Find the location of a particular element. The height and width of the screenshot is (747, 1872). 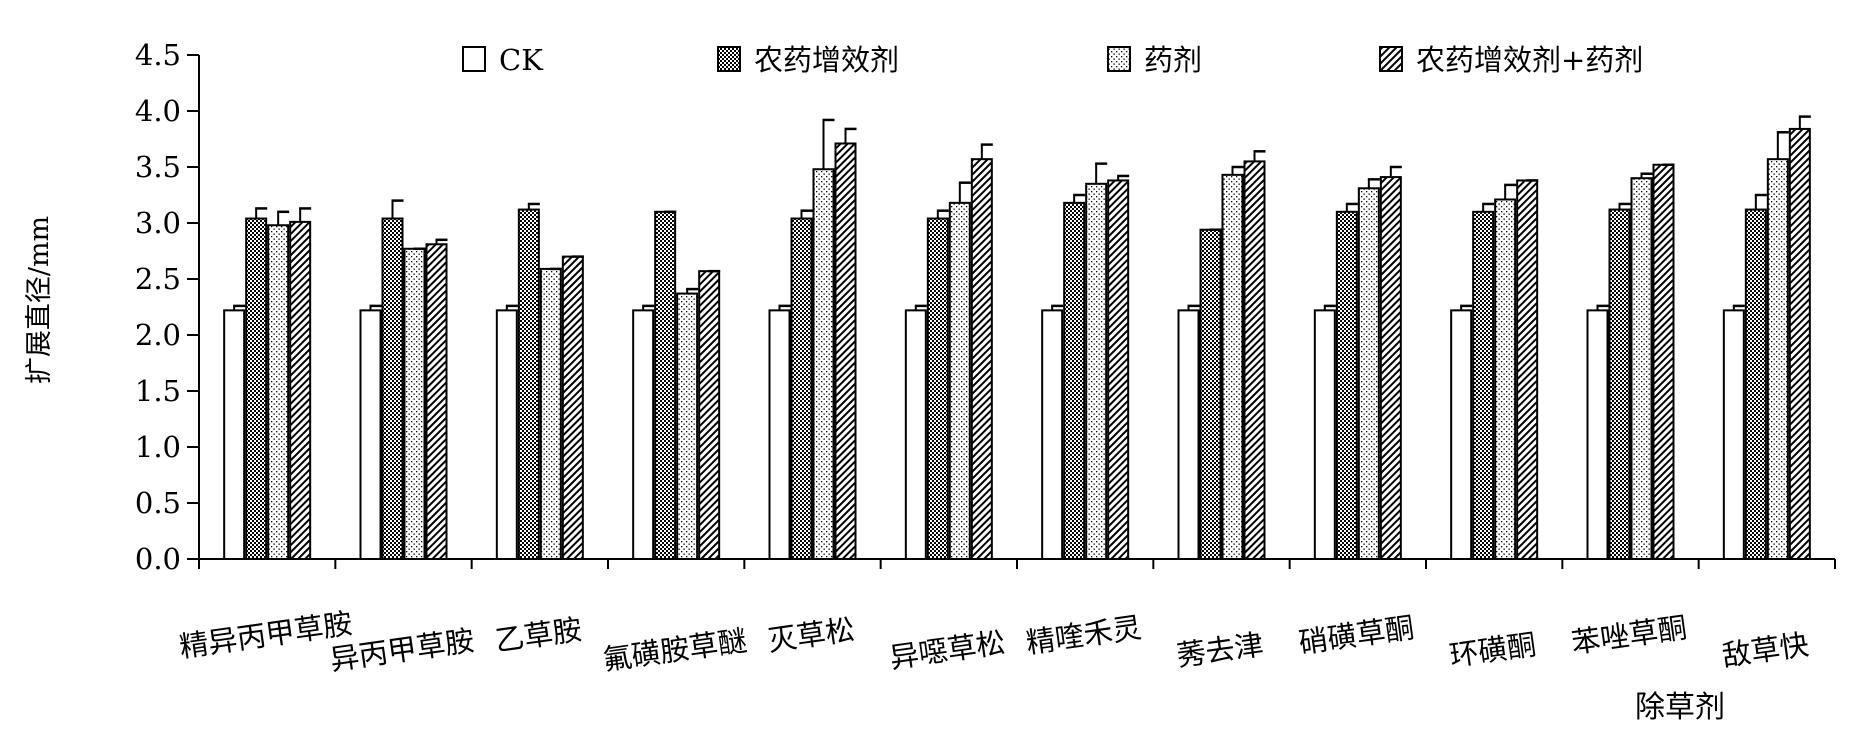

x-tick-label: 乙草胺 is located at coordinates (538, 635).